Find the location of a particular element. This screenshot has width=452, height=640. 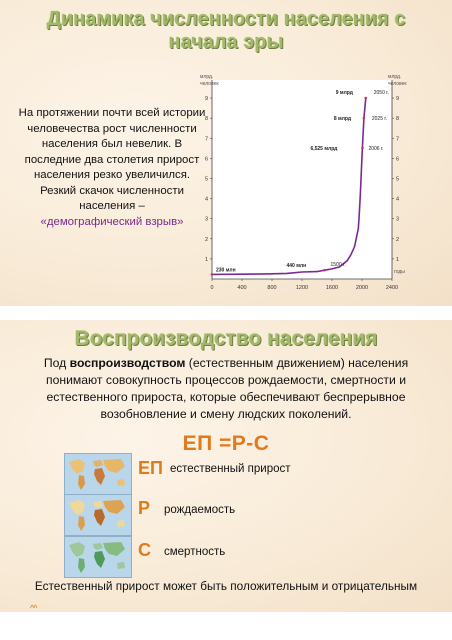

title-line-2: начала эры is located at coordinates (226, 42).